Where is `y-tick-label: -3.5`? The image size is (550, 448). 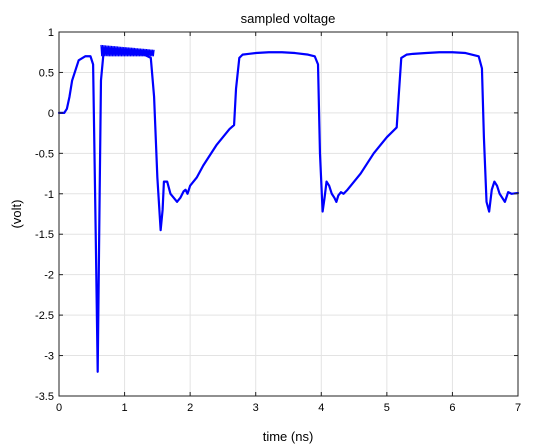
y-tick-label: -3.5 is located at coordinates (44, 397).